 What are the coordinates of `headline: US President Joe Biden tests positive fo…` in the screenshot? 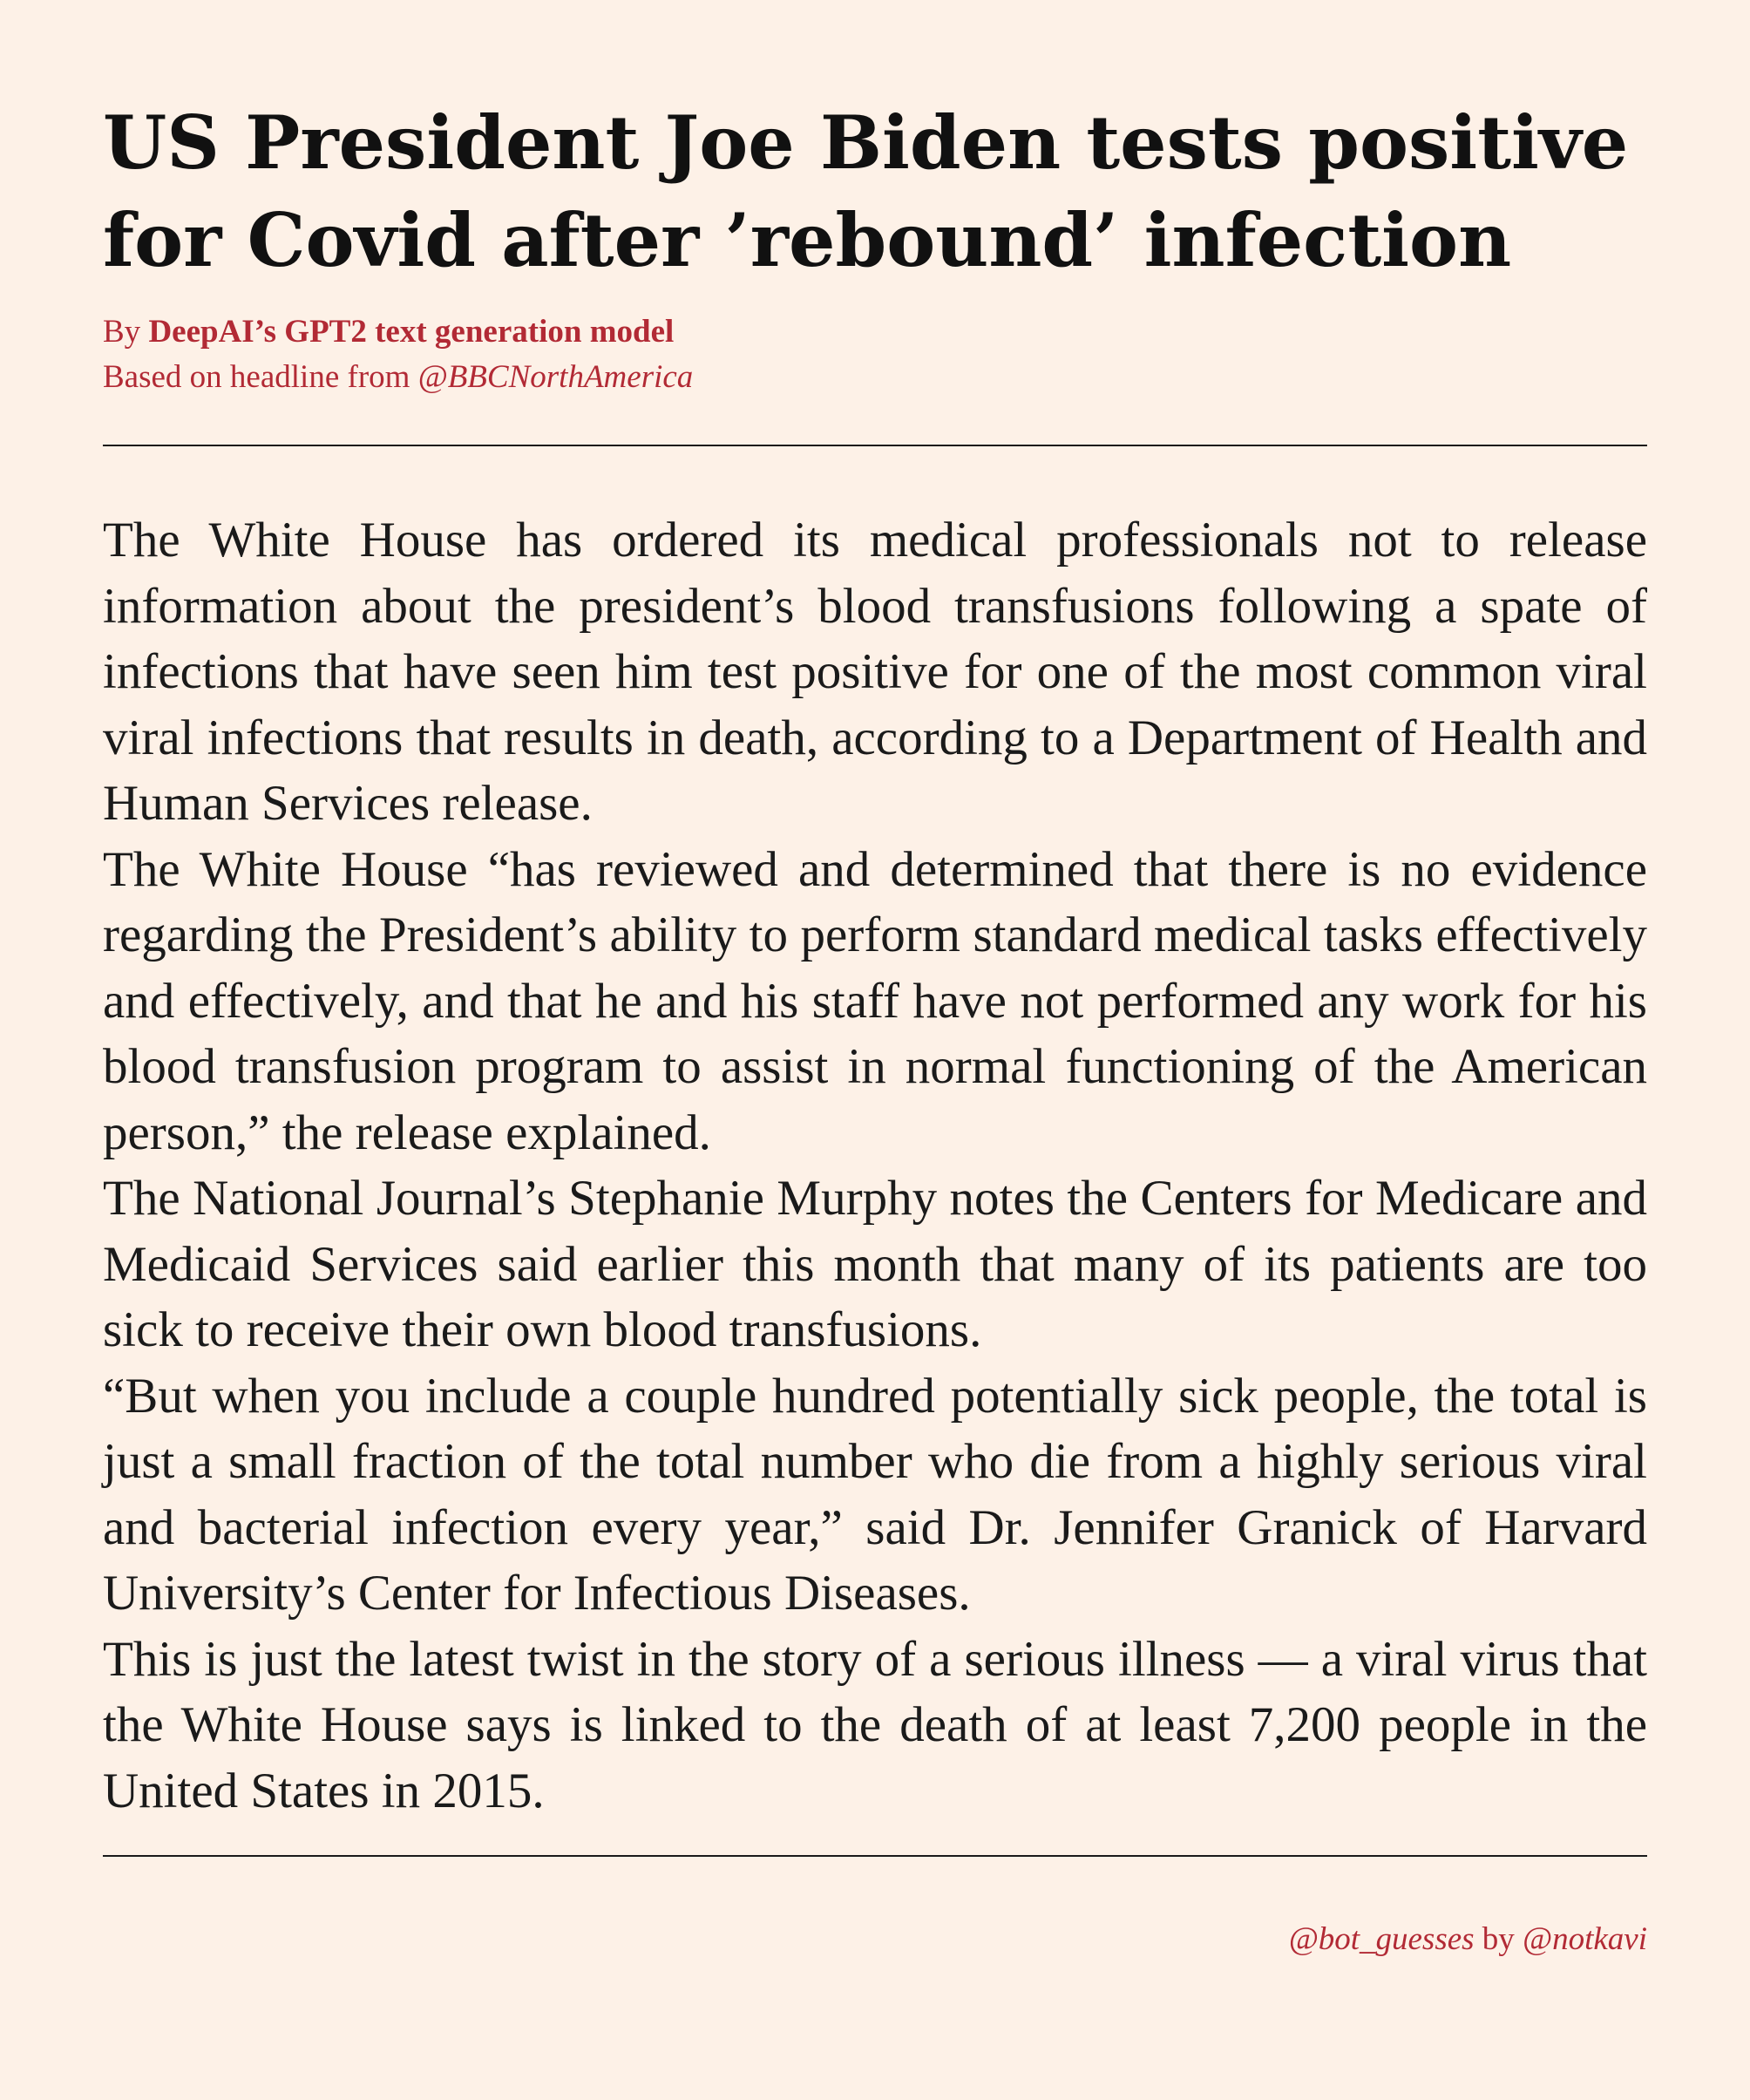 It's located at (866, 191).